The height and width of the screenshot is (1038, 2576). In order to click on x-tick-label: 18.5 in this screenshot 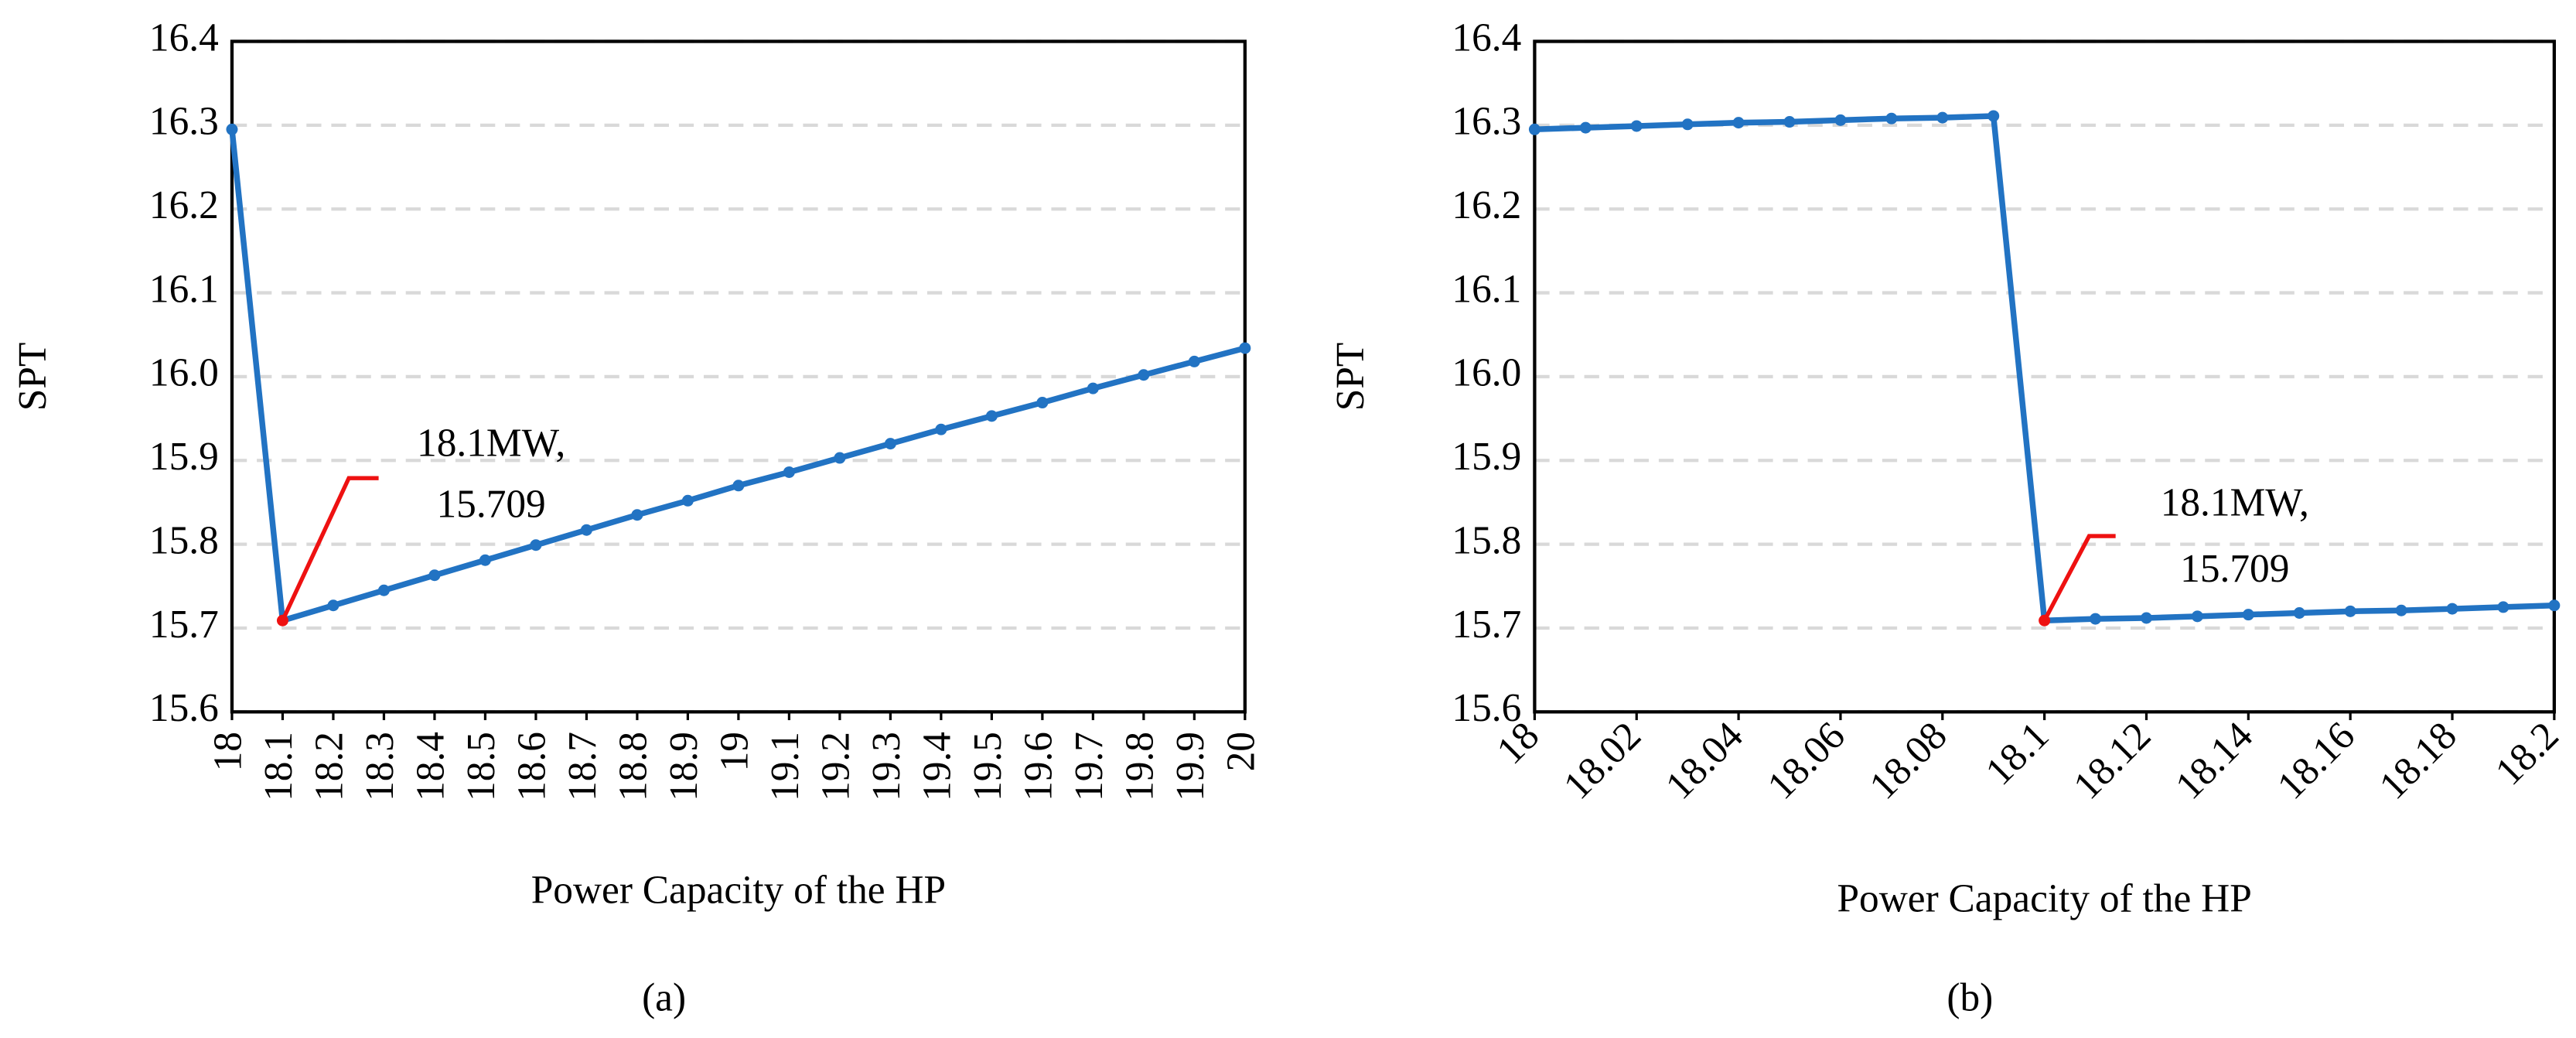, I will do `click(481, 766)`.